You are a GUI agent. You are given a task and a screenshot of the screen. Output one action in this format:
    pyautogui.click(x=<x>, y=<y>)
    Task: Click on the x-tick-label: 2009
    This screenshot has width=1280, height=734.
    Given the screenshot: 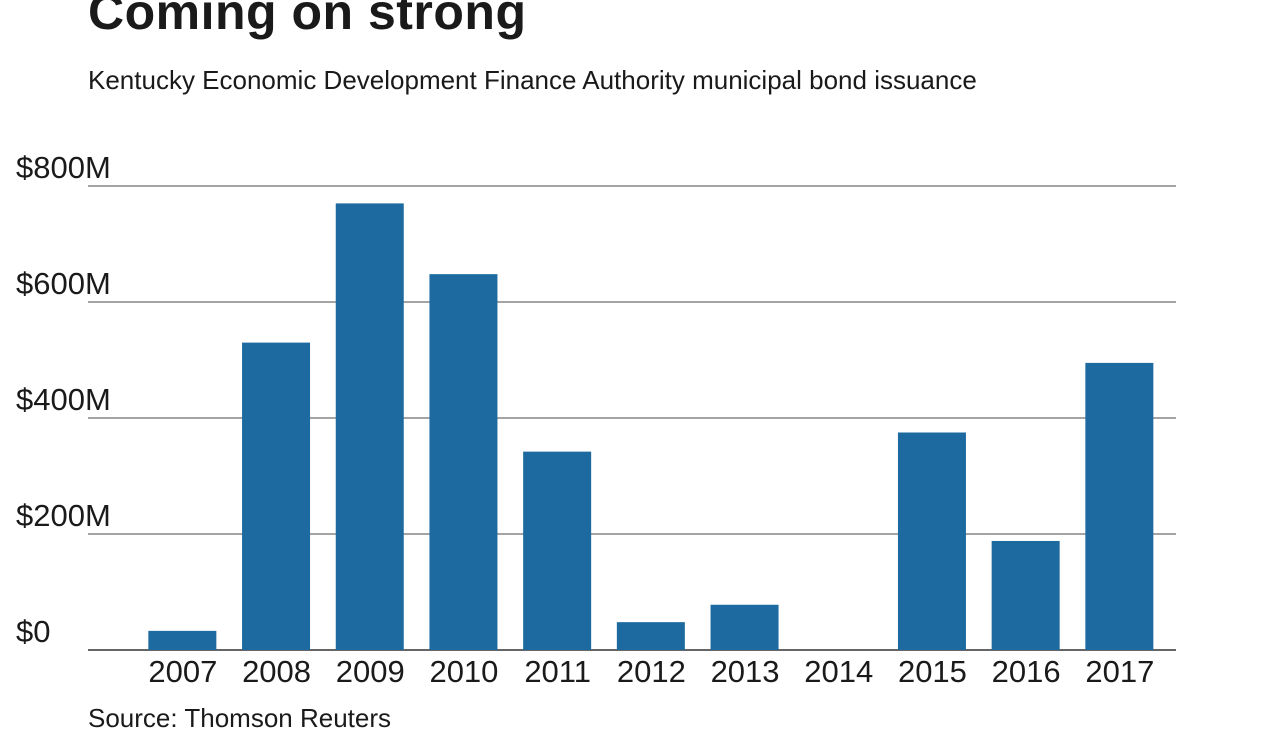 What is the action you would take?
    pyautogui.click(x=370, y=671)
    